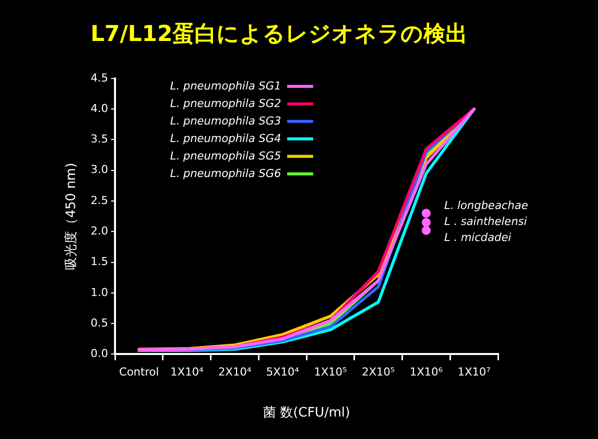 This screenshot has width=598, height=439. What do you see at coordinates (378, 372) in the screenshot?
I see `x-tick-label: 2X10⁵` at bounding box center [378, 372].